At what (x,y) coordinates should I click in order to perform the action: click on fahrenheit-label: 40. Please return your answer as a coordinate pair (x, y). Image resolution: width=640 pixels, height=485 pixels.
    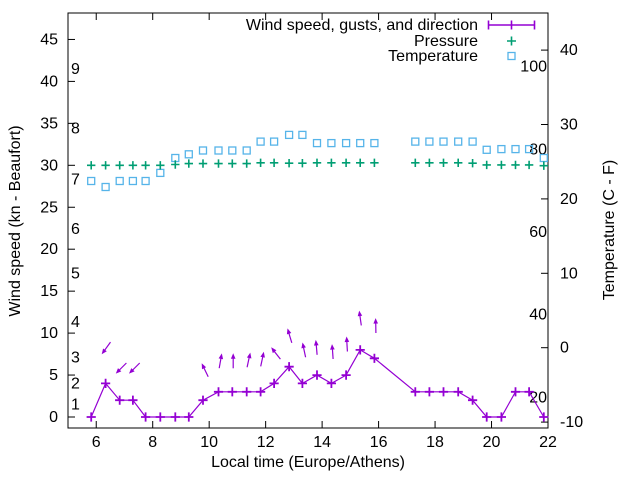
    Looking at the image, I should click on (538, 315).